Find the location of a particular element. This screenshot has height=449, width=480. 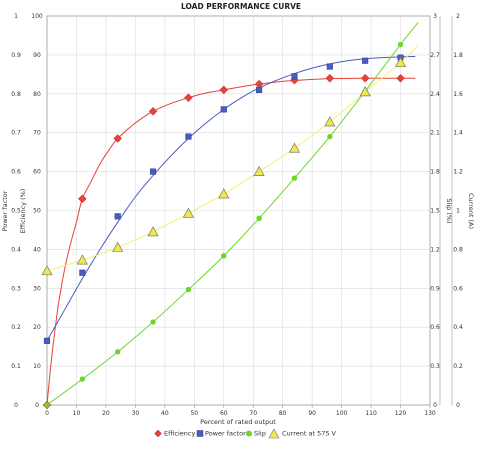

y-tick-label: 1.2 is located at coordinates (458, 172).